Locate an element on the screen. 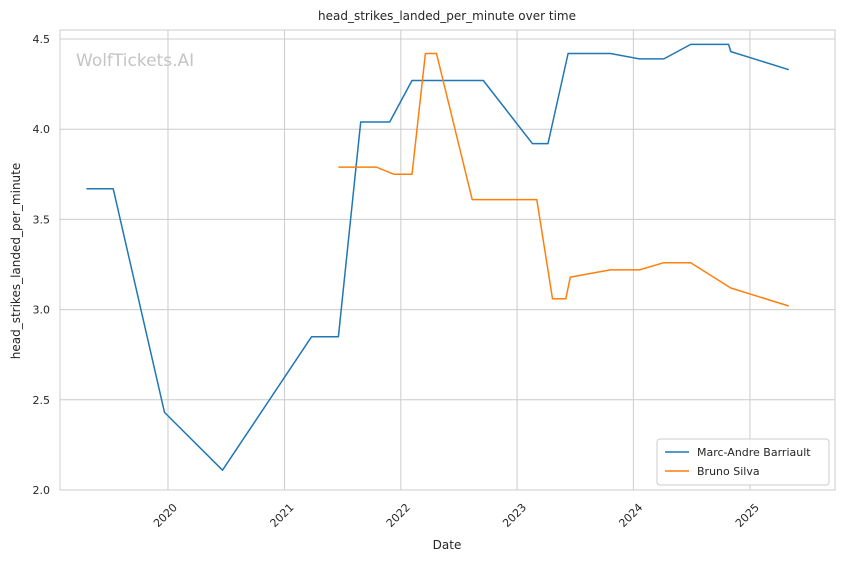 This screenshot has height=561, width=844. y-tick-label: 3.5 is located at coordinates (42, 219).